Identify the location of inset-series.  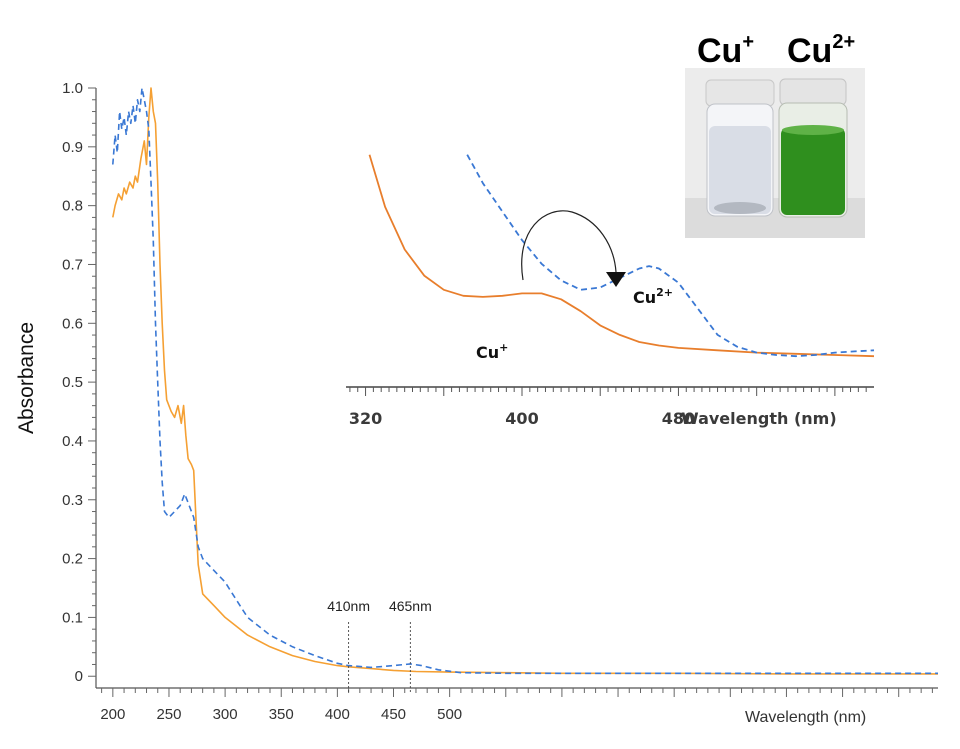
(621, 256).